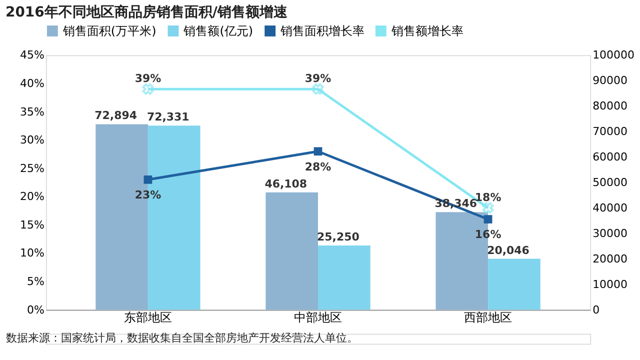 This screenshot has width=640, height=360. What do you see at coordinates (32, 225) in the screenshot?
I see `y-tick-label: 15%` at bounding box center [32, 225].